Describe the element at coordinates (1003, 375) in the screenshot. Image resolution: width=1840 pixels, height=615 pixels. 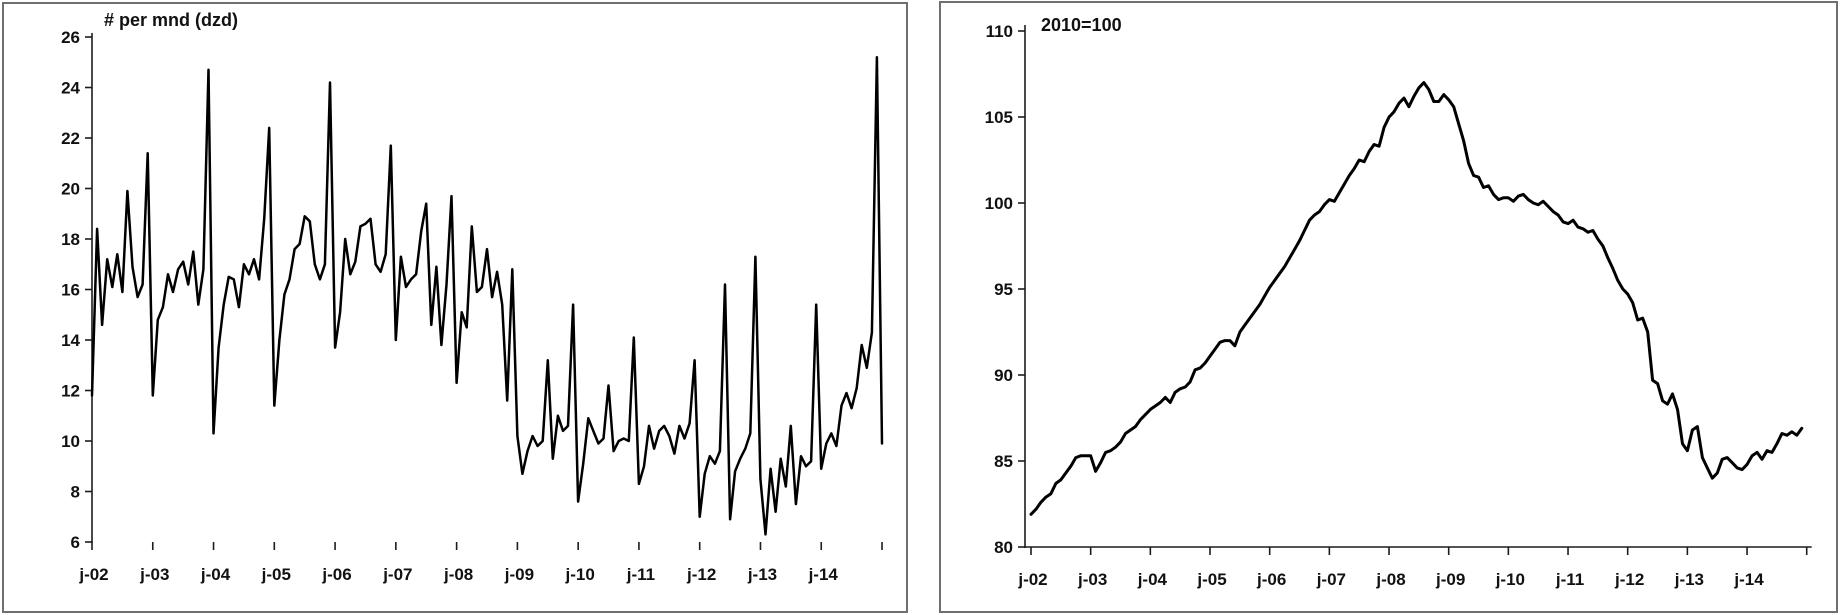
I see `y-tick-label: 90` at that location.